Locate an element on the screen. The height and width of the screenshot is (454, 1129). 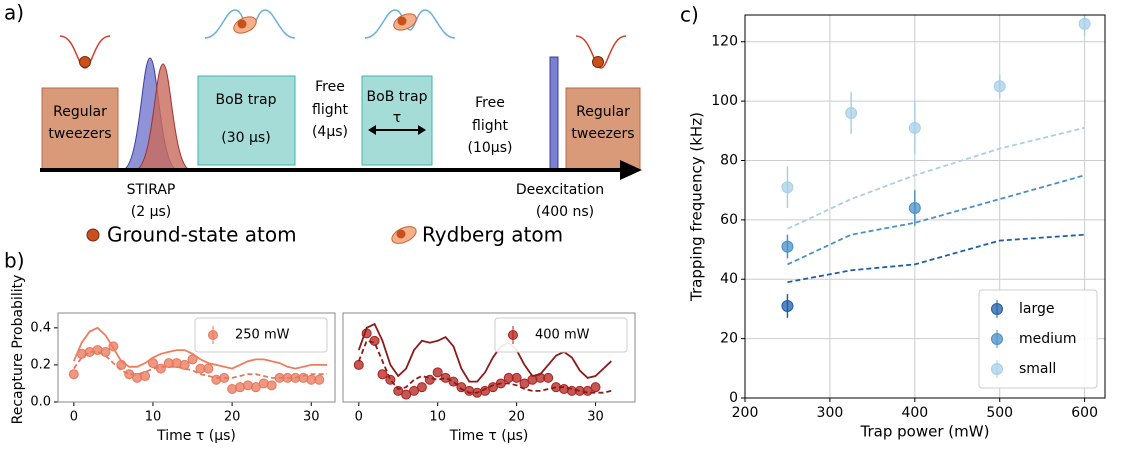
time-arrow-head is located at coordinates (631, 170).